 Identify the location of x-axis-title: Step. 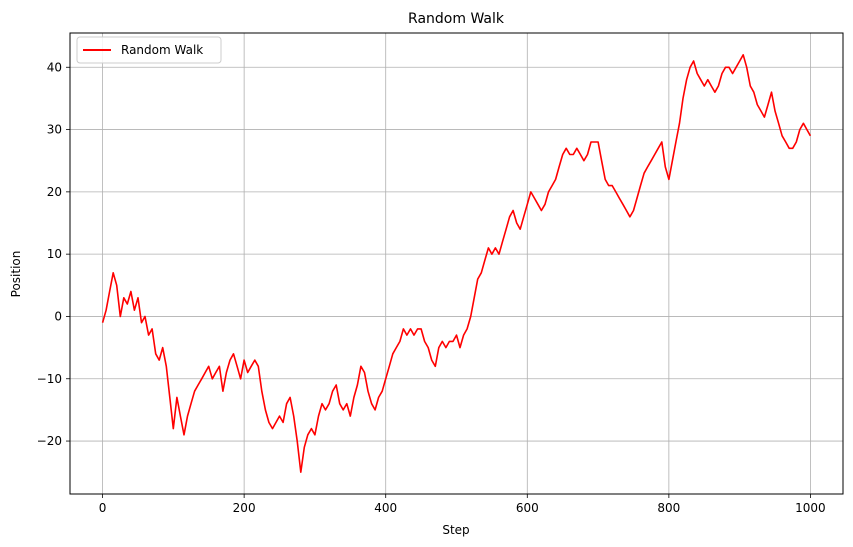
(455, 530).